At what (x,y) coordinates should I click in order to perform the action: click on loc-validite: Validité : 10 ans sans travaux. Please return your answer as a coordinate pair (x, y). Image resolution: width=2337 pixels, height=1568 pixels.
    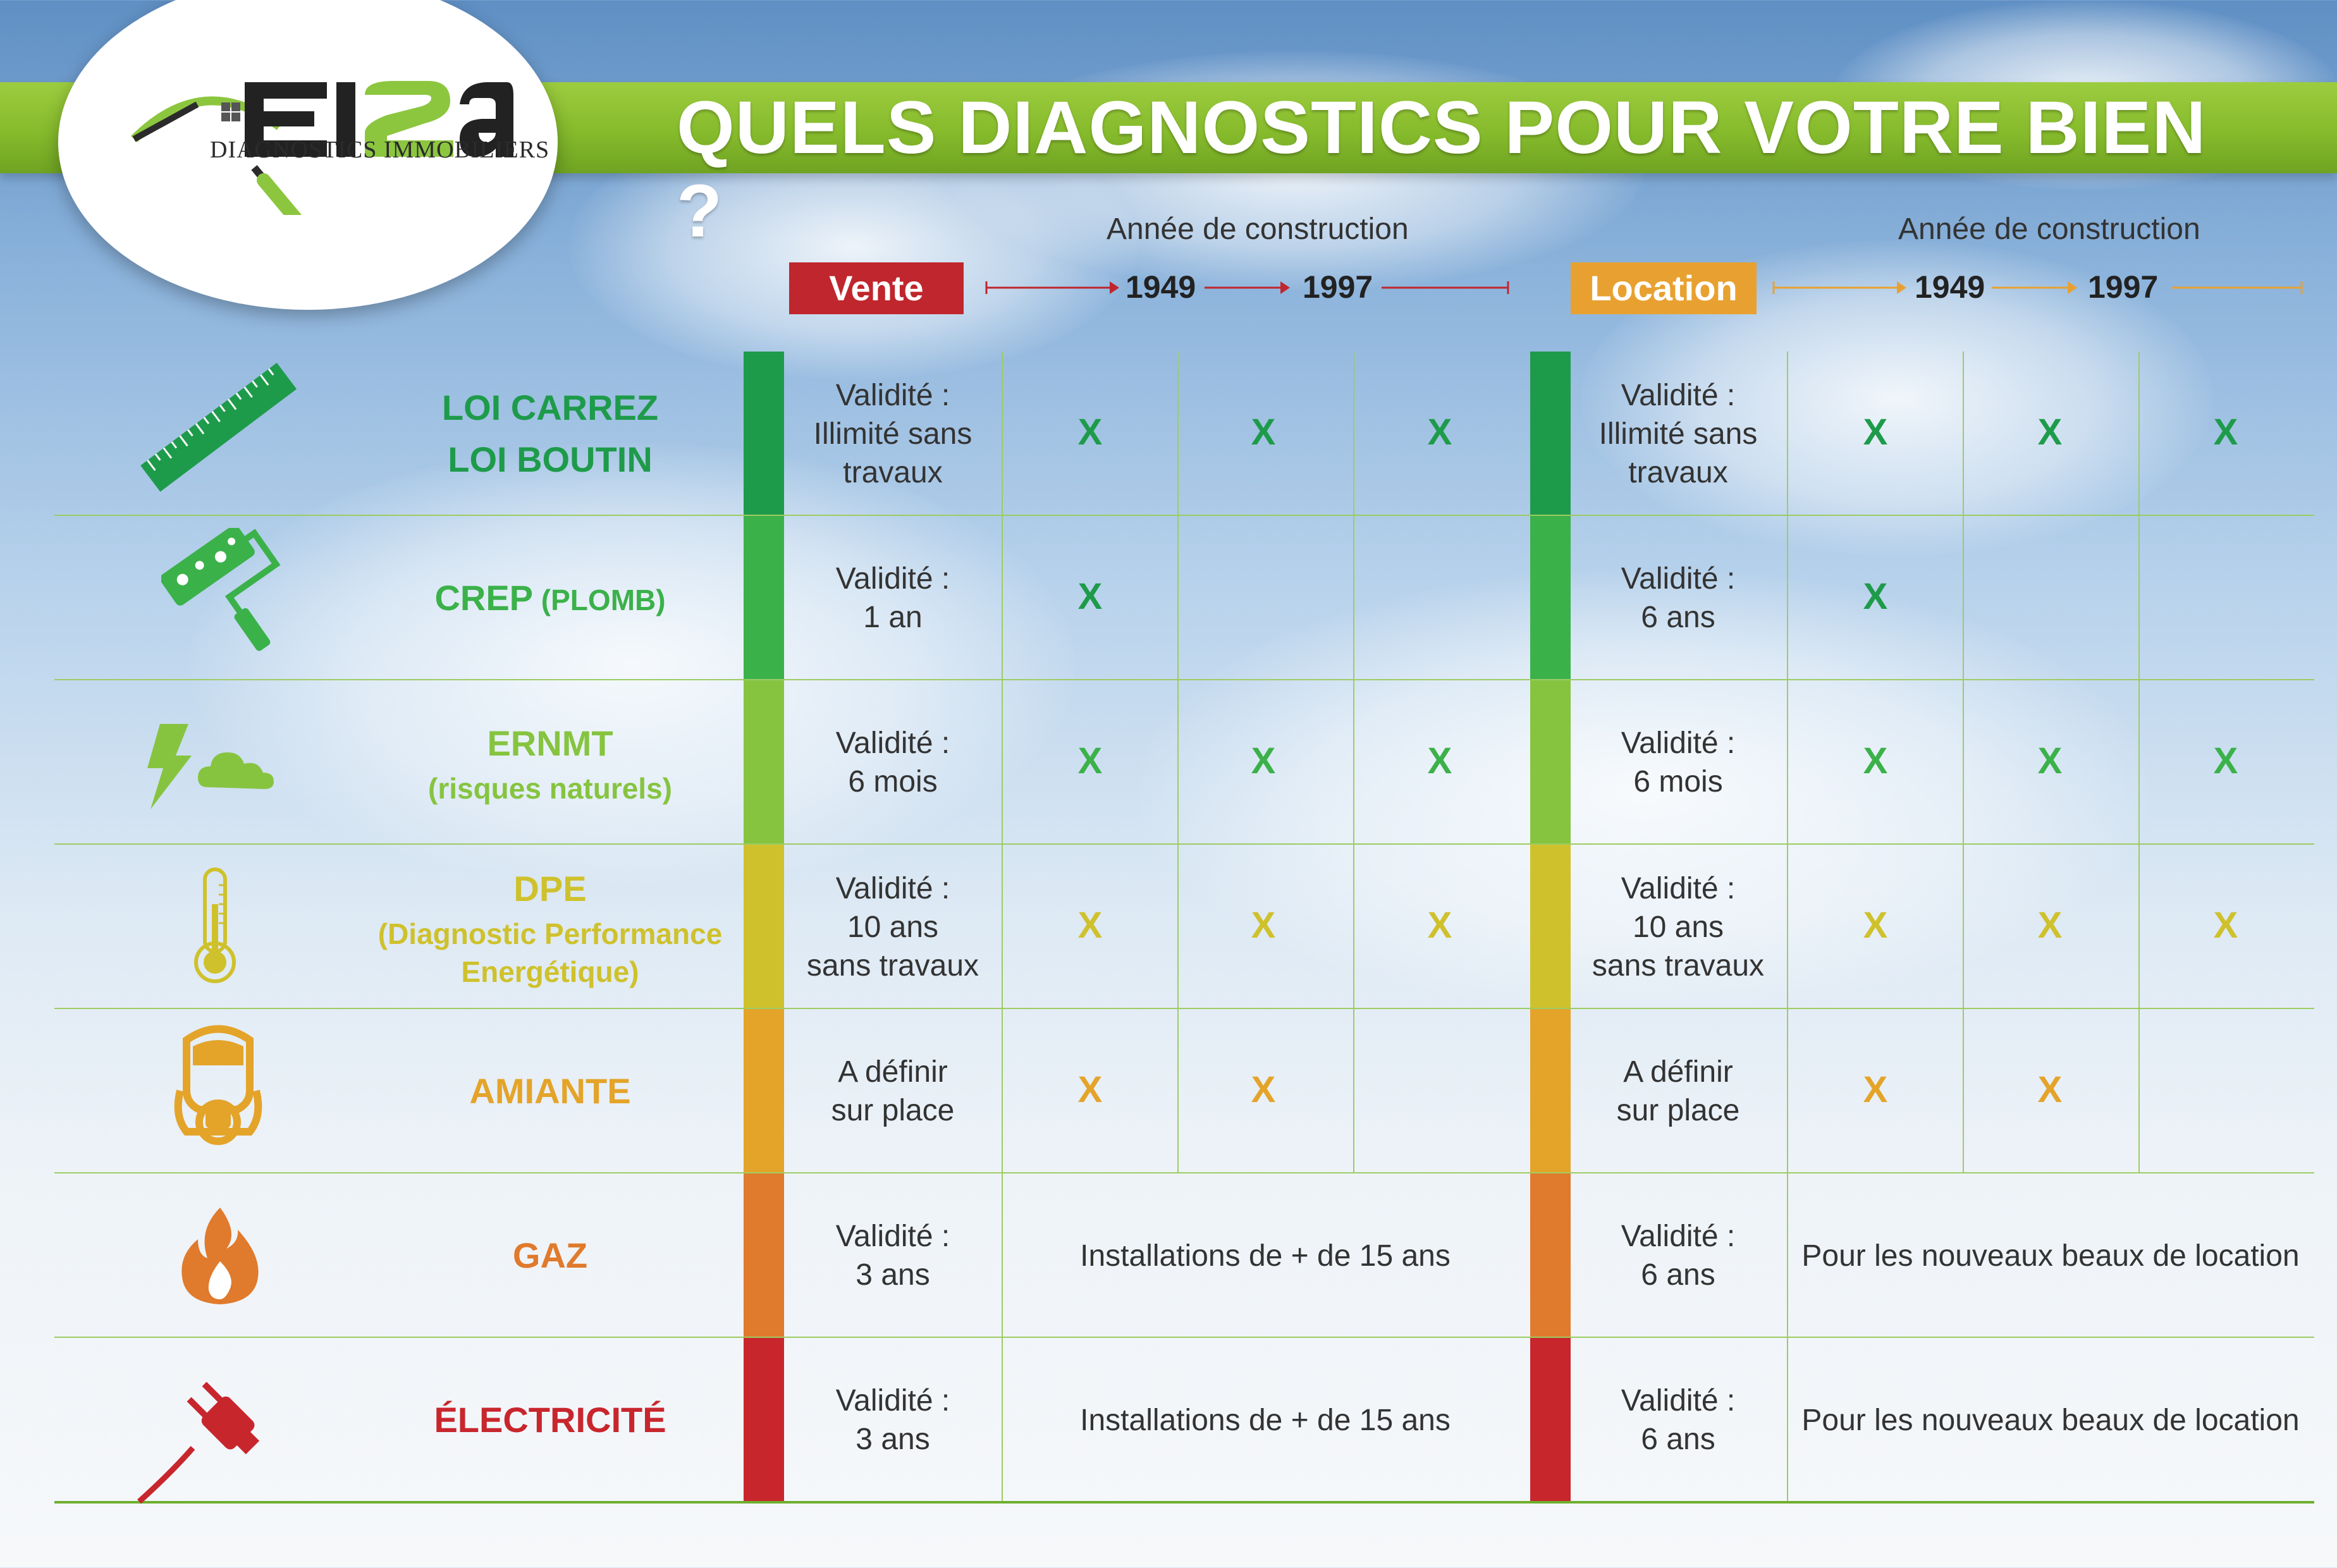
    Looking at the image, I should click on (1678, 927).